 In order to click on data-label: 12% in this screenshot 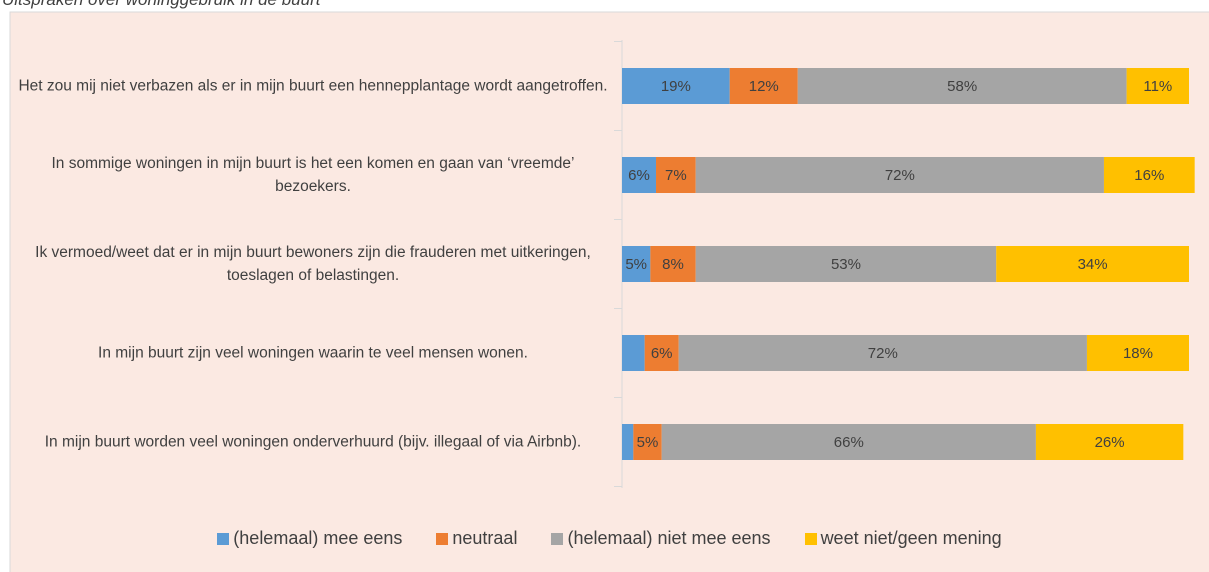, I will do `click(764, 86)`.